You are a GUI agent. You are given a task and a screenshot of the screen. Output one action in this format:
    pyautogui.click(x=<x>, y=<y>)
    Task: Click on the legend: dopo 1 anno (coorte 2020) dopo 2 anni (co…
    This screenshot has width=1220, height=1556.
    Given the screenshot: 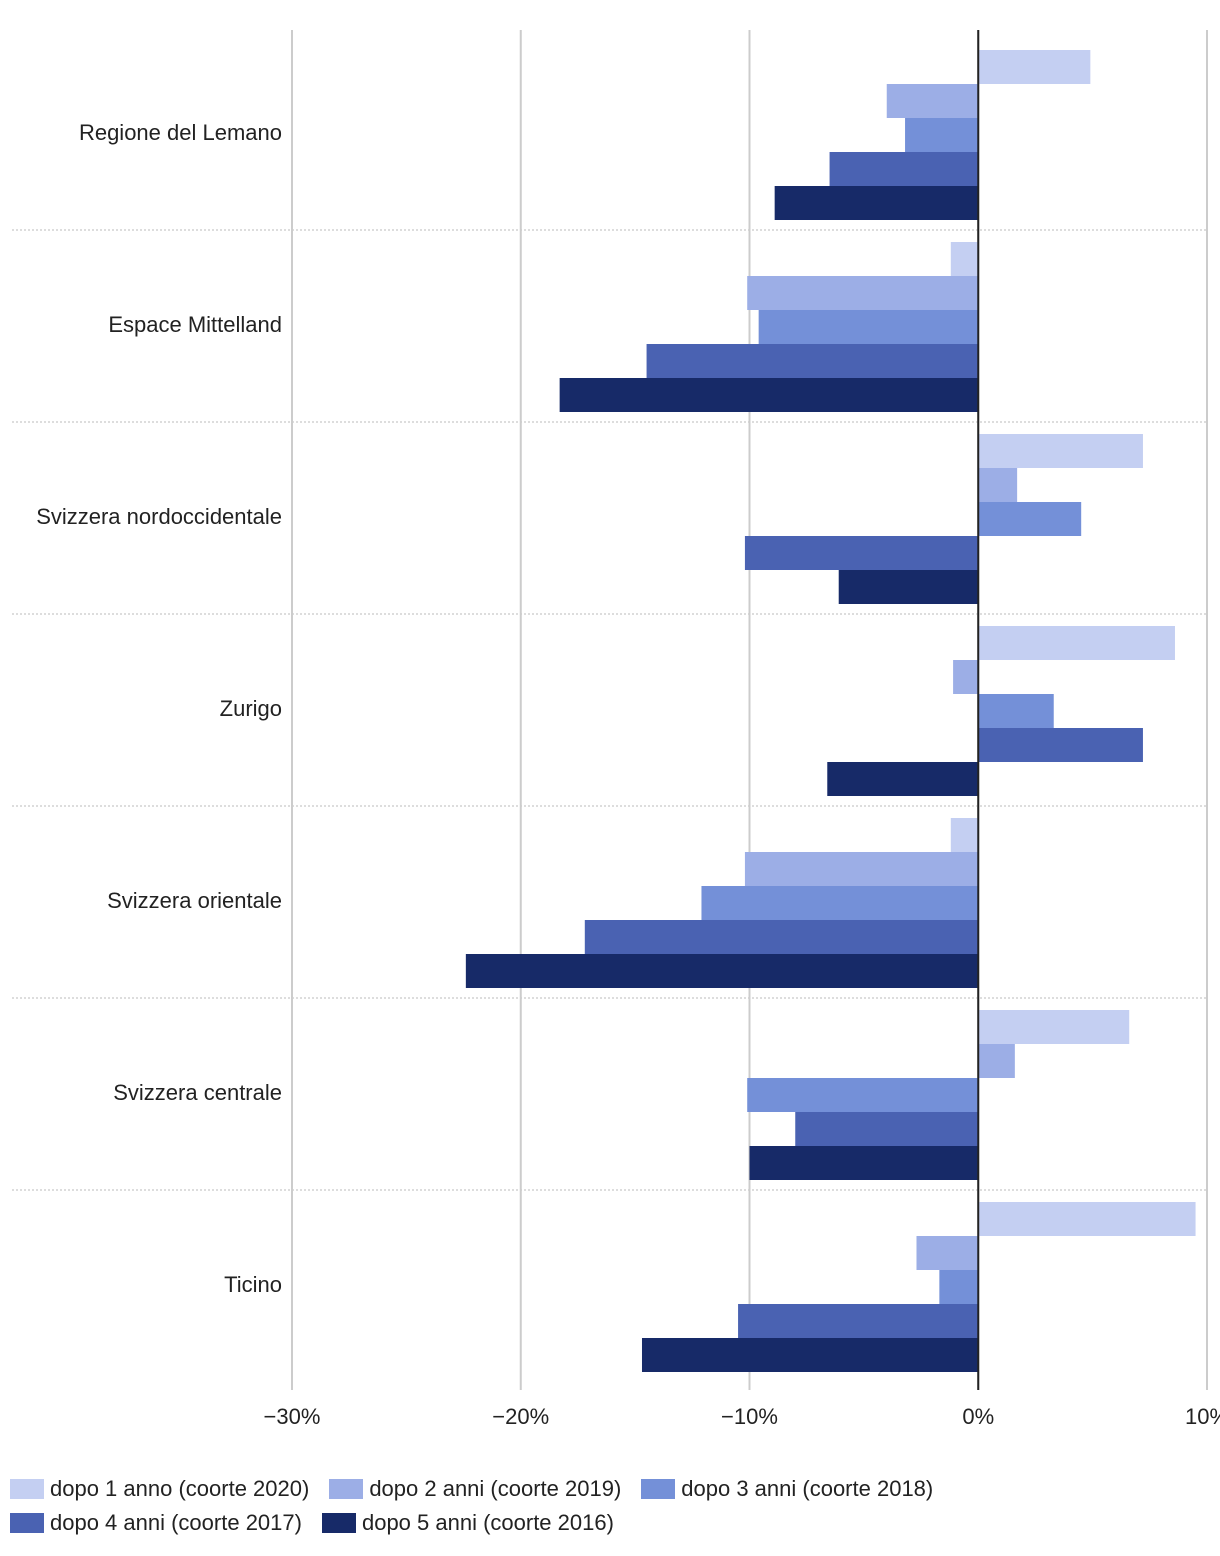 What is the action you would take?
    pyautogui.click(x=610, y=1506)
    